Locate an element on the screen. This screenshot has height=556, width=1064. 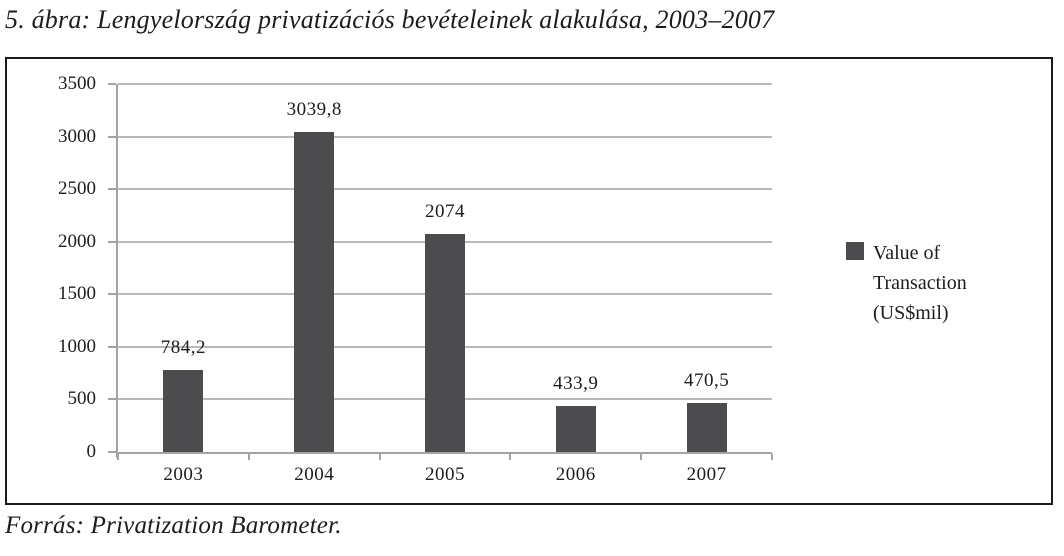
bar-value-label: 470,5 is located at coordinates (706, 380).